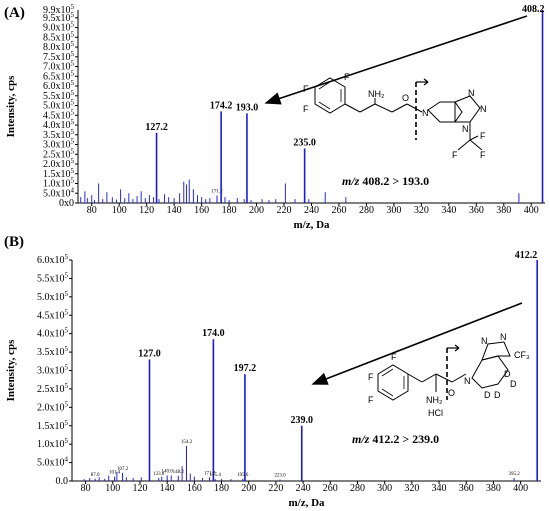 This screenshot has height=511, width=550. Describe the element at coordinates (59, 46) in the screenshot. I see `y-tick-label: 8.0x10⁵` at that location.